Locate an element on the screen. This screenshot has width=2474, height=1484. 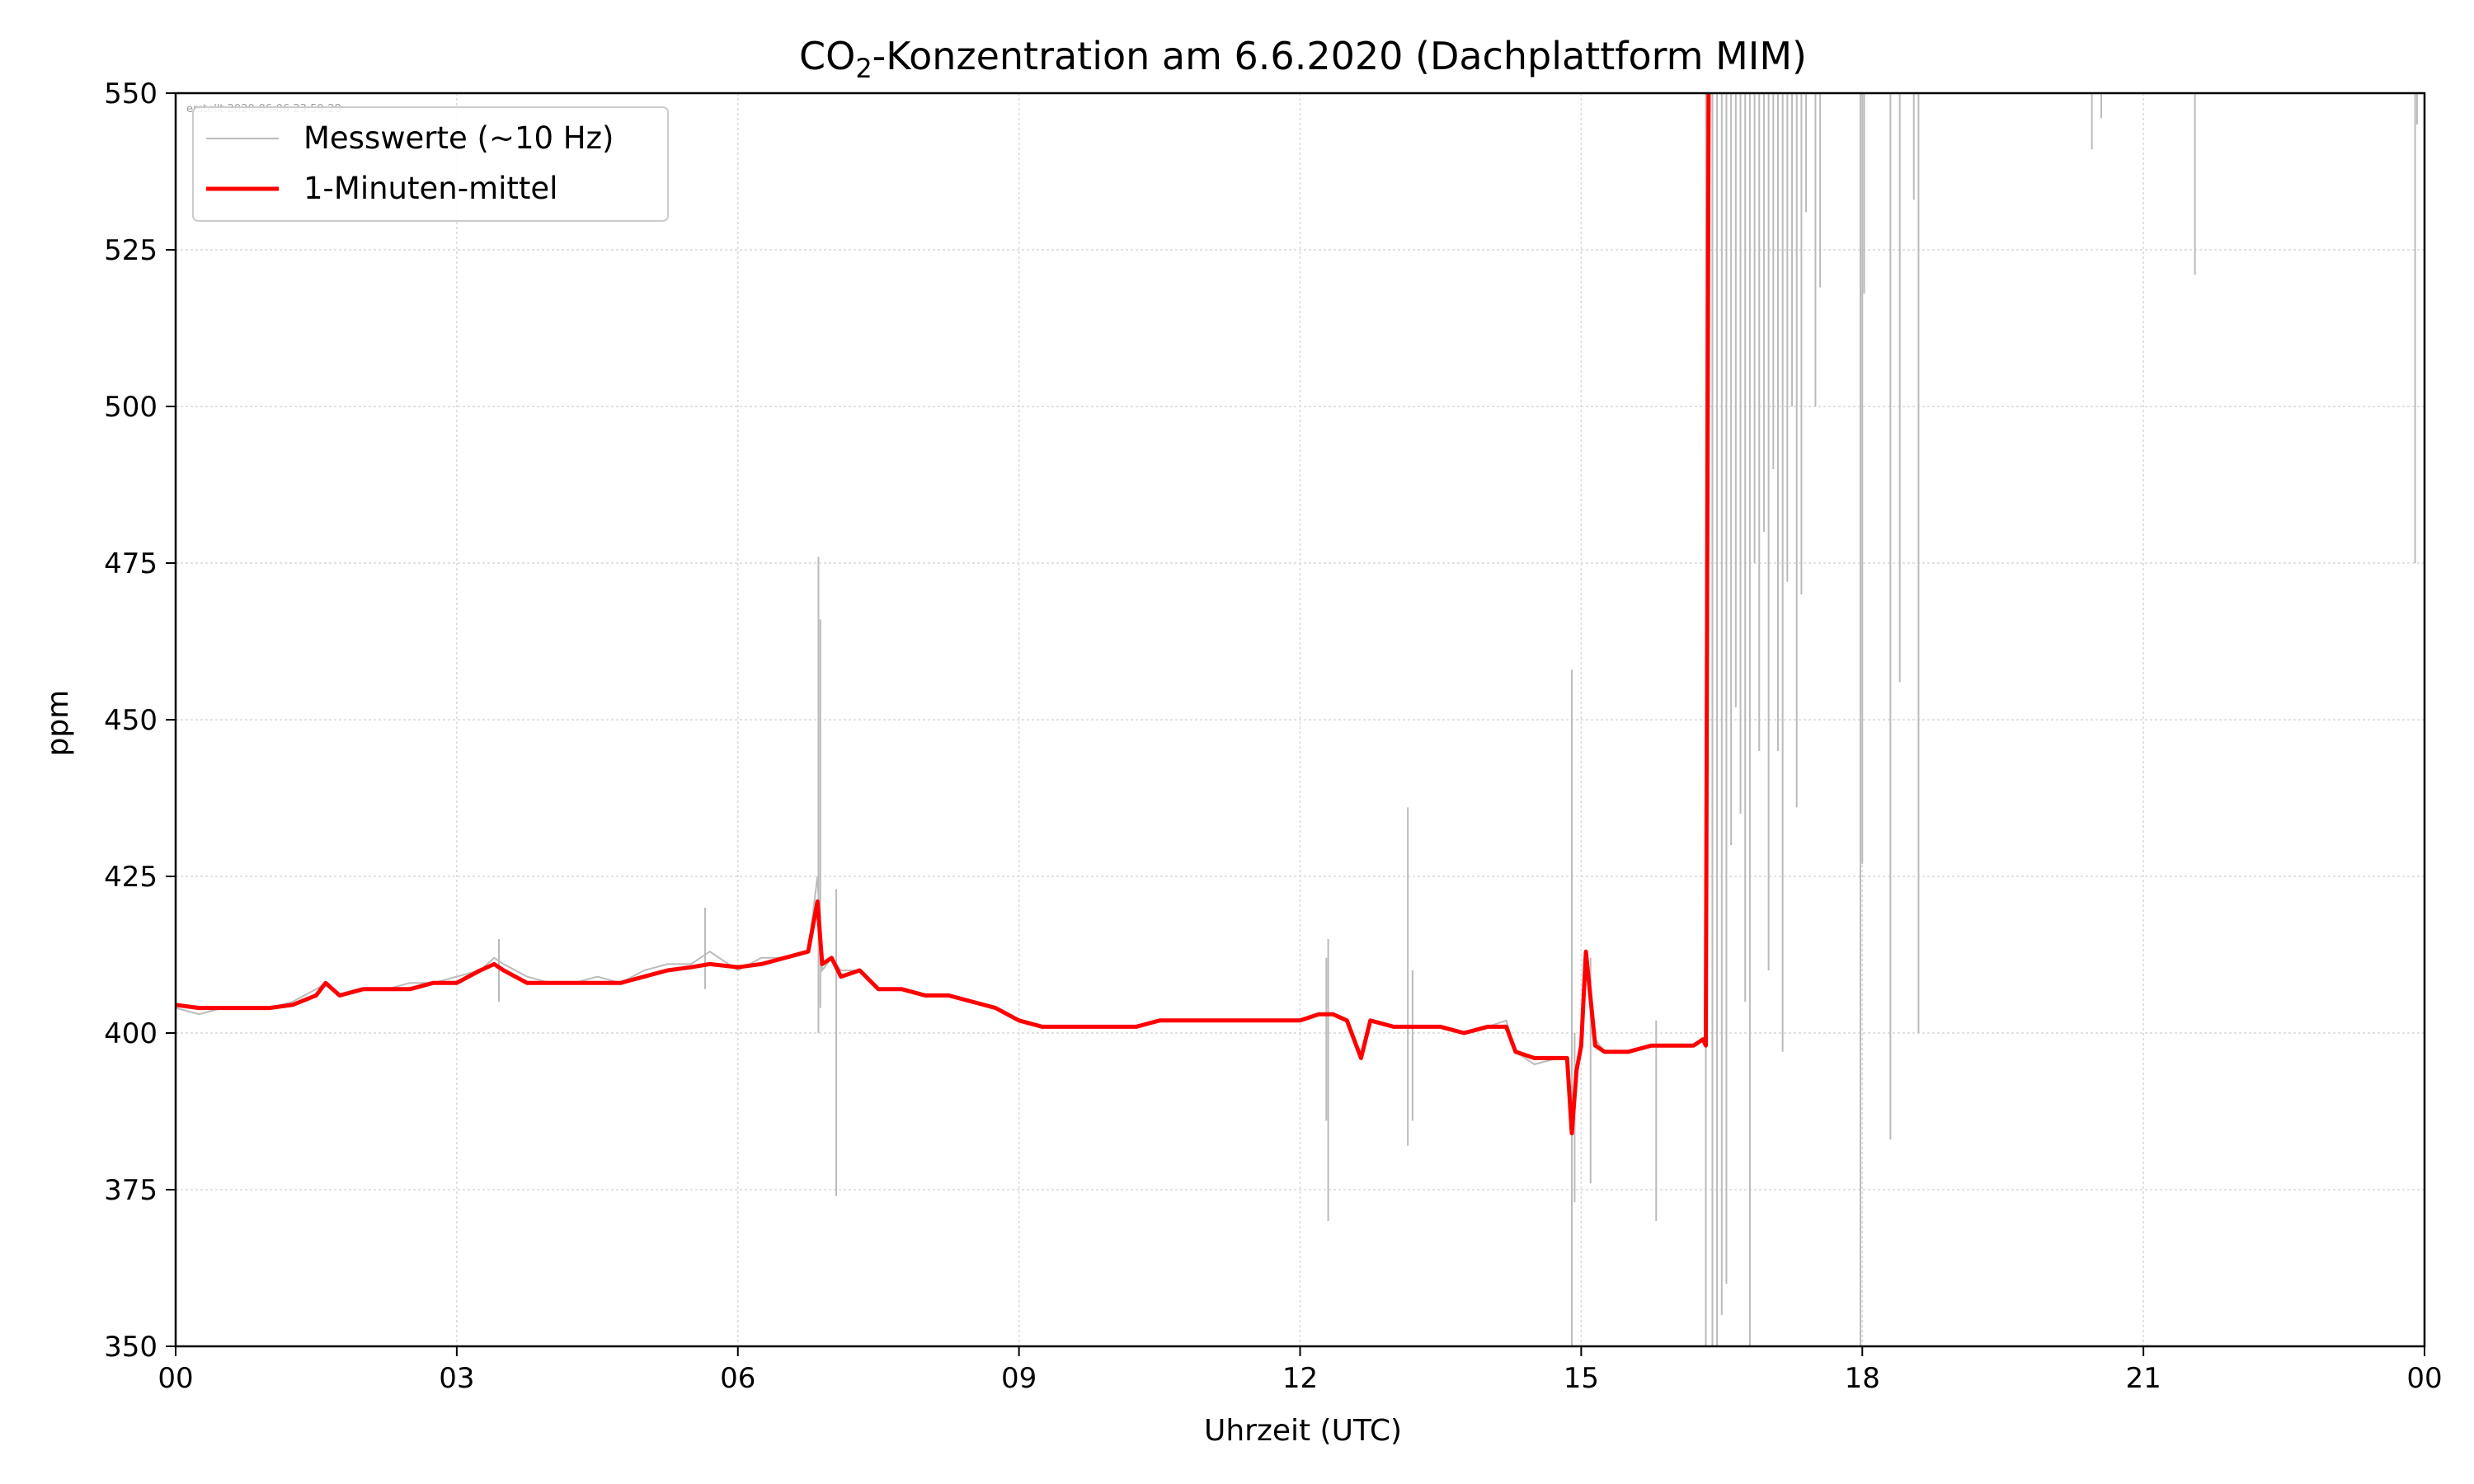
y-tick-label: 375 is located at coordinates (131, 1190).